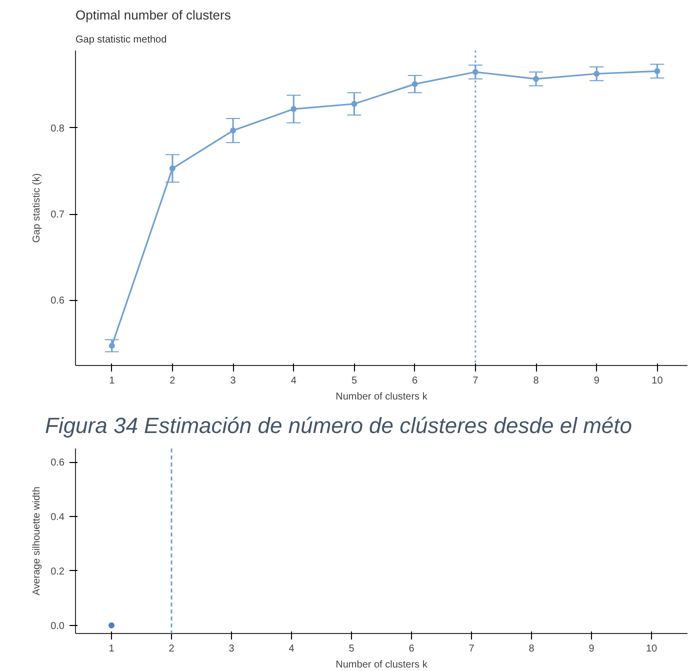 Image resolution: width=697 pixels, height=671 pixels. Describe the element at coordinates (57, 572) in the screenshot. I see `y-tick-label: 0.2` at that location.